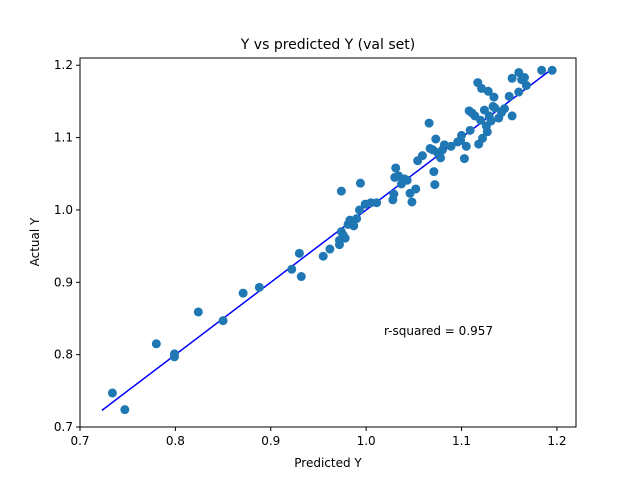  What do you see at coordinates (438, 331) in the screenshot?
I see `r-squared-annotation: r-squared = 0.957` at bounding box center [438, 331].